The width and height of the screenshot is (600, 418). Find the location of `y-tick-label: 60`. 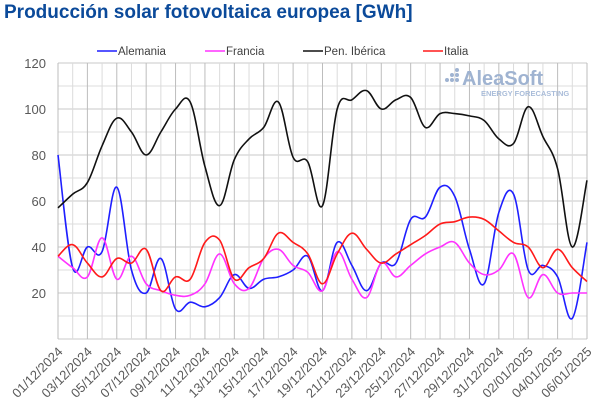

y-tick-label: 60 is located at coordinates (39, 201).